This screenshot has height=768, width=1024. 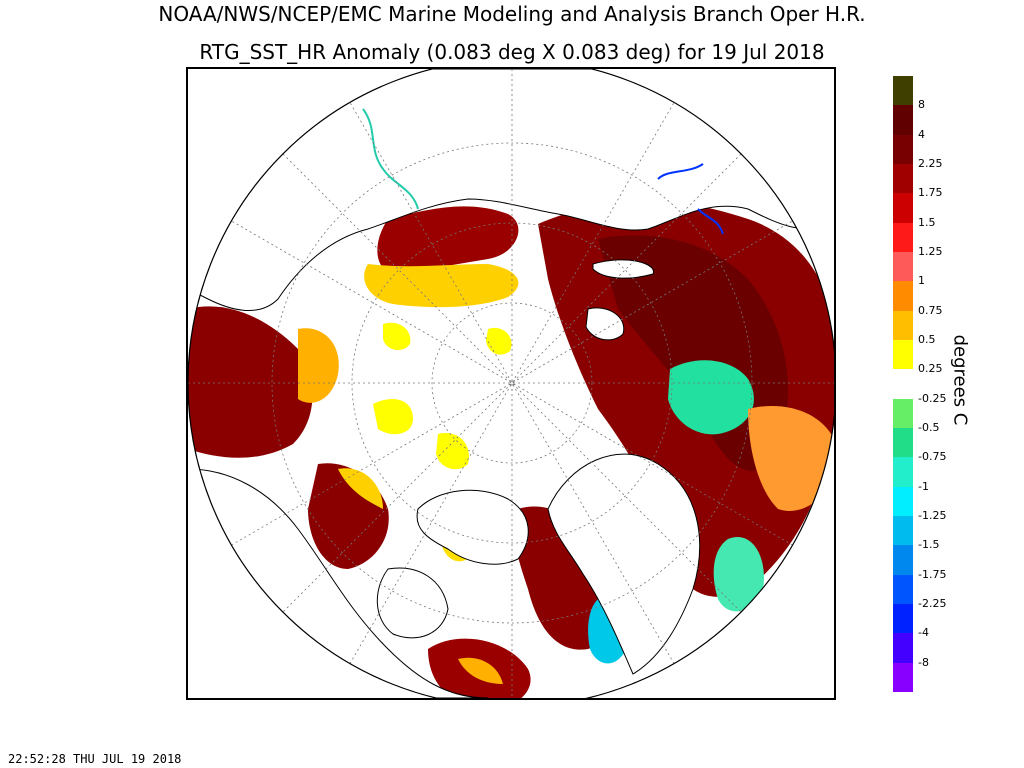 What do you see at coordinates (921, 281) in the screenshot?
I see `colorbar-tick-label: 1` at bounding box center [921, 281].